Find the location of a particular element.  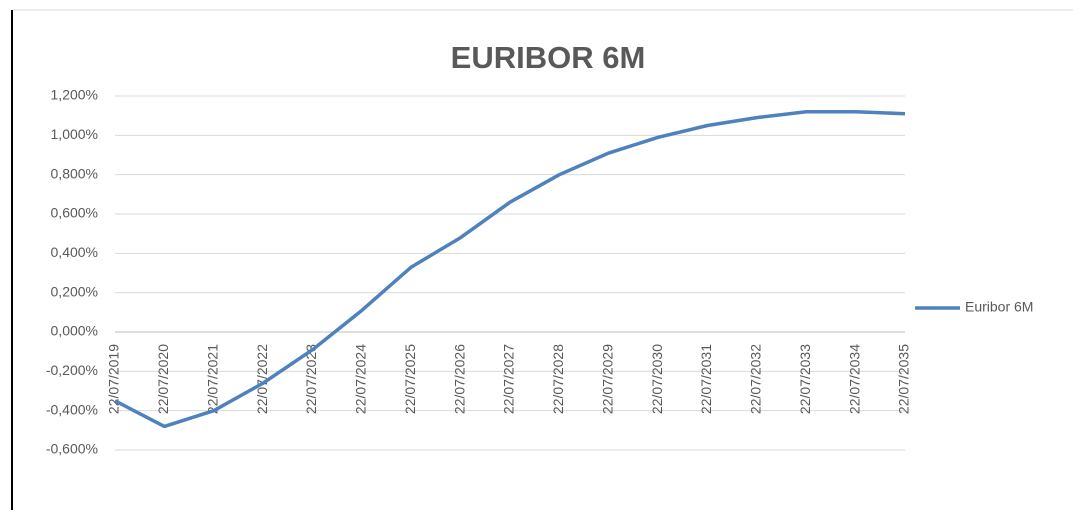

y-tick-label: -0,600% is located at coordinates (72, 449).